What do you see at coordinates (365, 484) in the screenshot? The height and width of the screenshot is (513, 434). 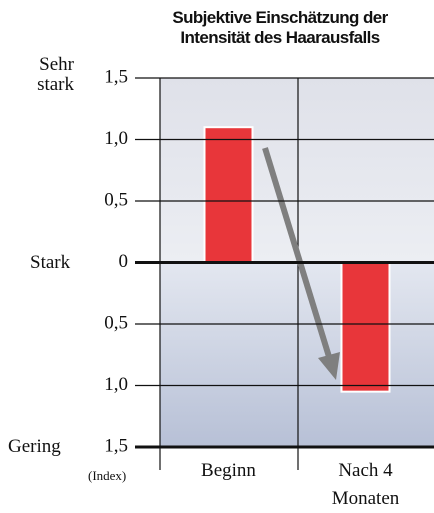 I see `x-tick-label: Nach 4 Monaten` at bounding box center [365, 484].